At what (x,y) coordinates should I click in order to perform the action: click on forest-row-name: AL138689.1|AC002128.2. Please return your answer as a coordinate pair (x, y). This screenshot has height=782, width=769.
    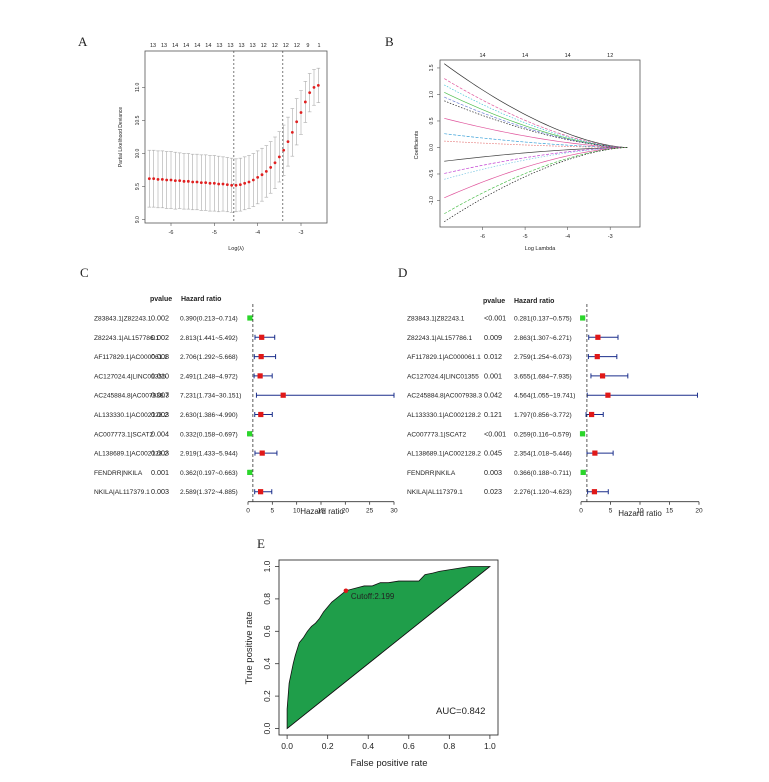
    Looking at the image, I should click on (444, 454).